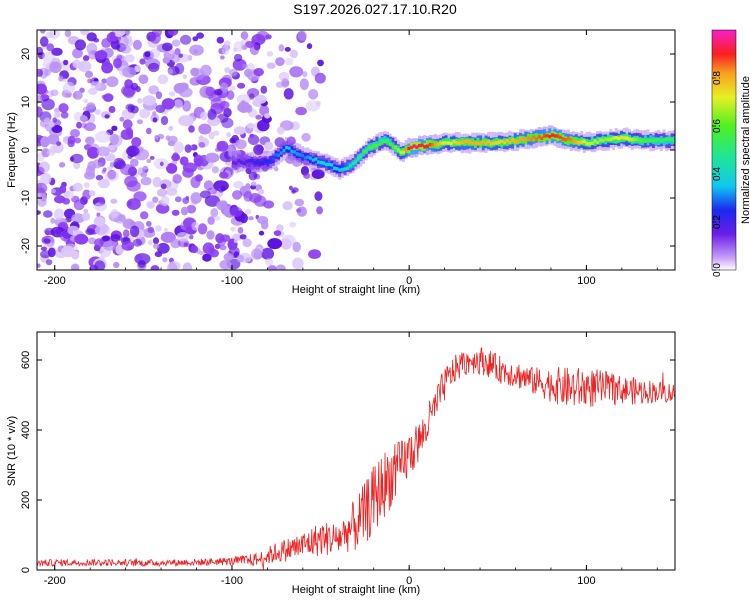  I want to click on y-tick-label: 0, so click(26, 150).